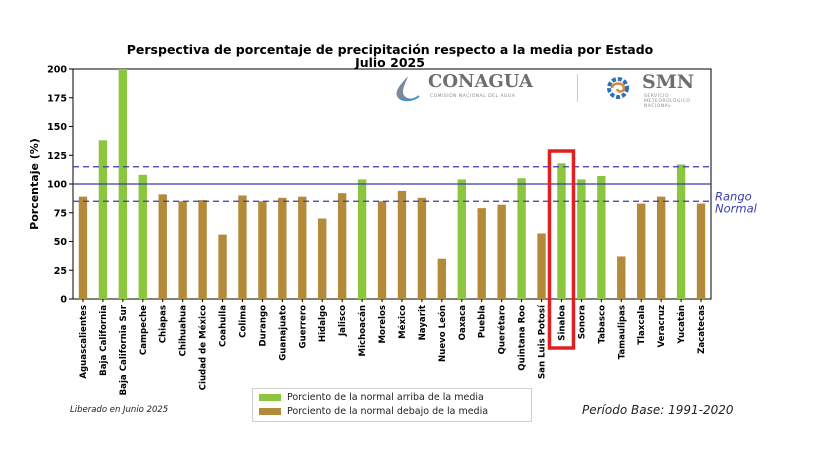 The image size is (821, 452). I want to click on bar-jalisco, so click(342, 246).